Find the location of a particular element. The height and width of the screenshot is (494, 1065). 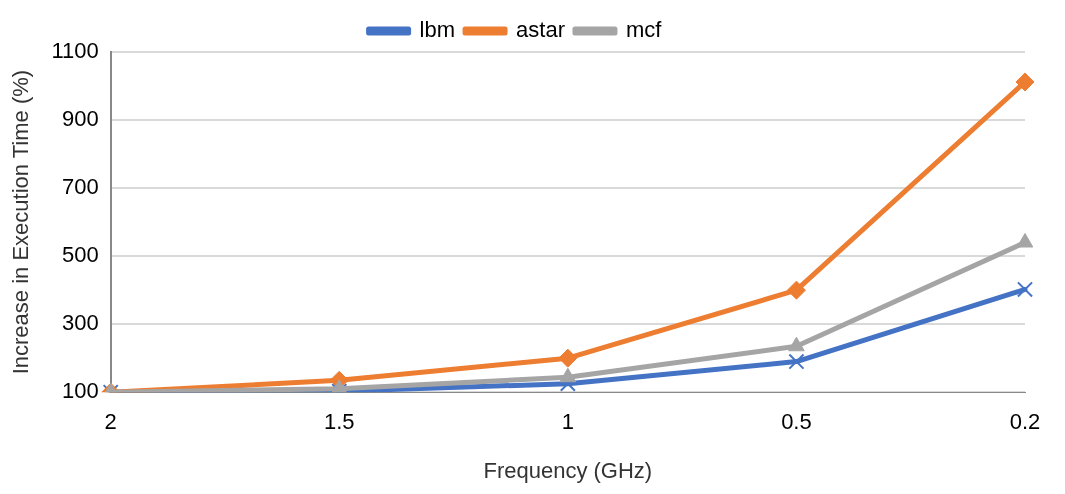

y-axis-title: Increase in Execution Time (%) is located at coordinates (21, 222).